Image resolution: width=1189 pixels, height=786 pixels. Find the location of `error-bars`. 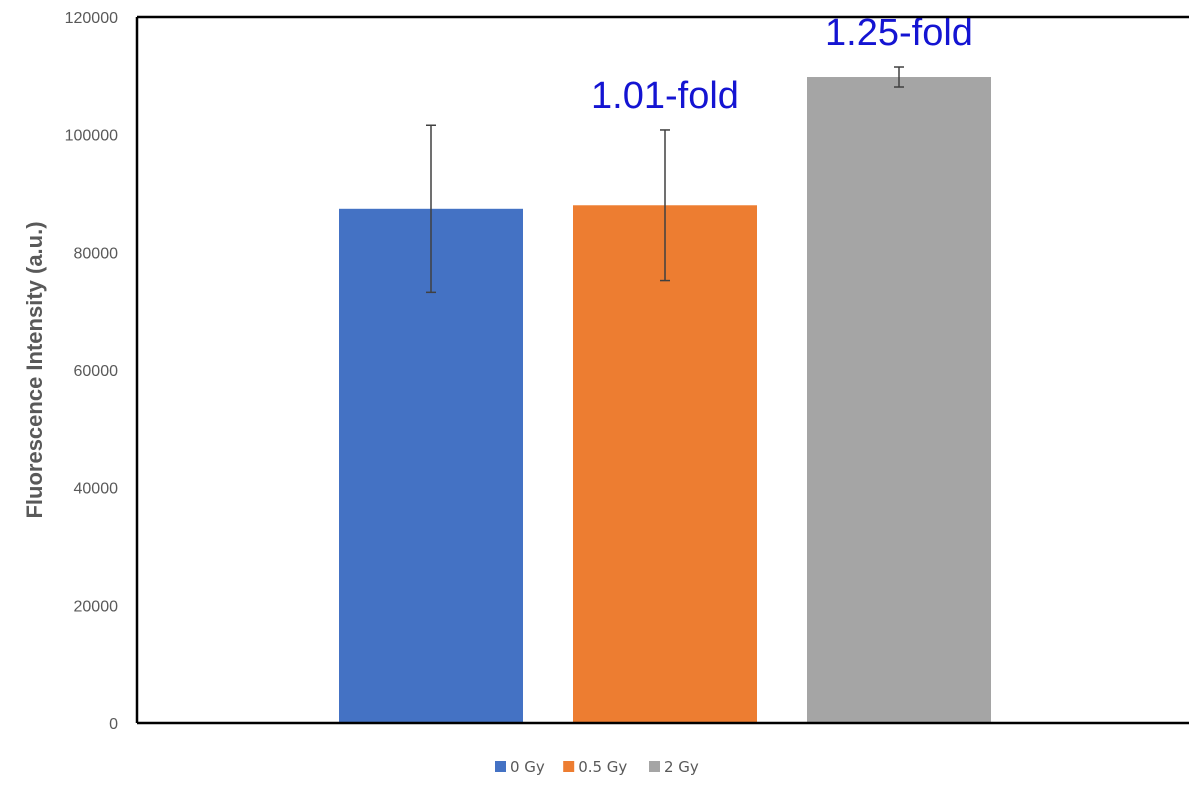

error-bars is located at coordinates (665, 180).